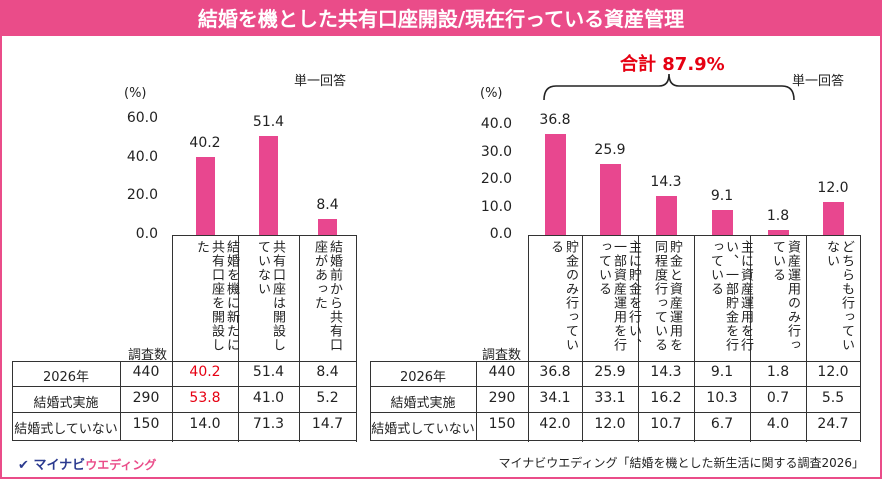 Image resolution: width=882 pixels, height=479 pixels. What do you see at coordinates (148, 355) in the screenshot?
I see `left-n-header: 調査数` at bounding box center [148, 355].